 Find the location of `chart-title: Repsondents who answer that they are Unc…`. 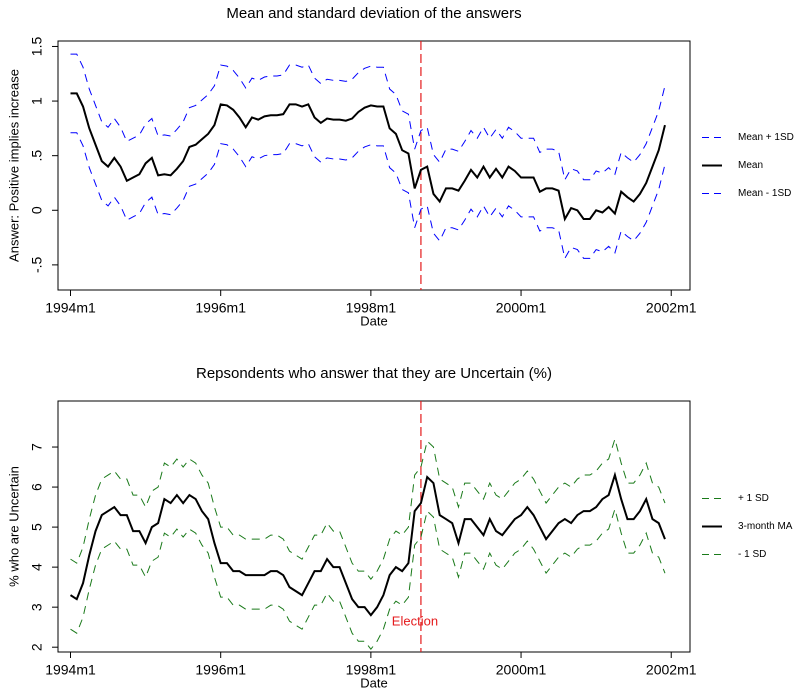

chart-title: Repsondents who answer that they are Unc… is located at coordinates (374, 373).